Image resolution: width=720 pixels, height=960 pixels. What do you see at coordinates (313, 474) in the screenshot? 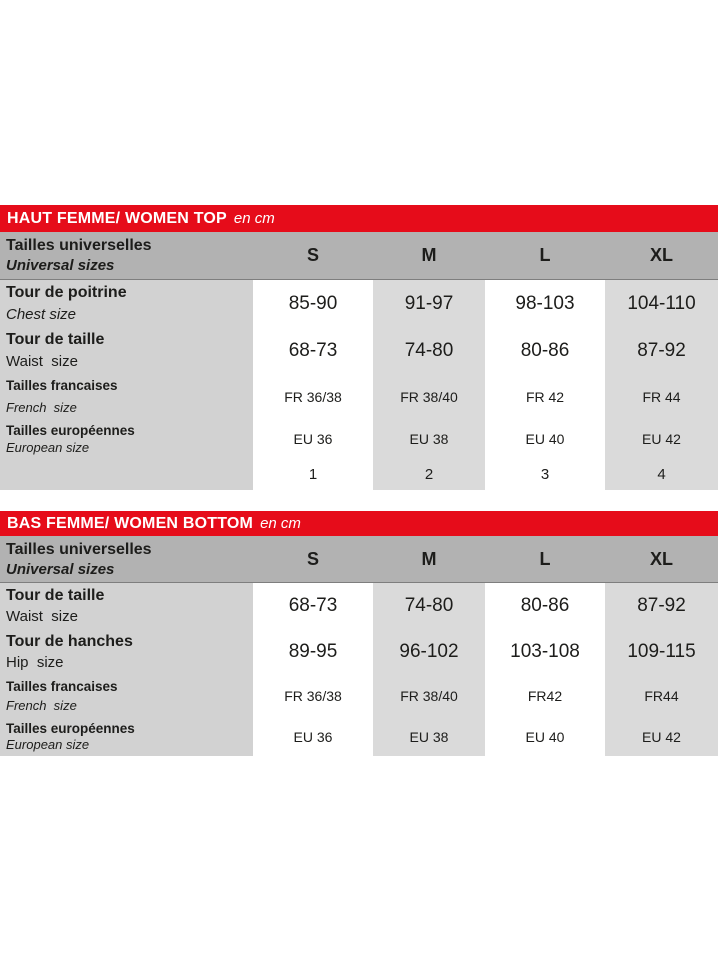
I see `number-value-s: 1` at bounding box center [313, 474].